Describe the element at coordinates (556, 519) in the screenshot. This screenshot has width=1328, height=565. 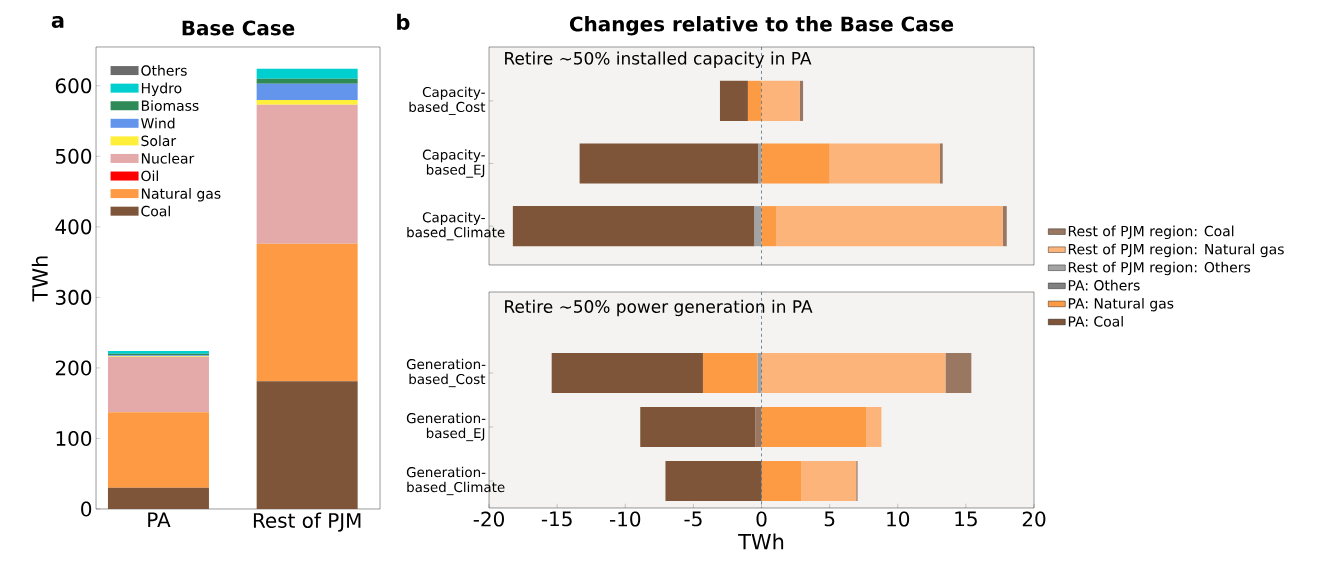
I see `x-tick-label: -15` at that location.